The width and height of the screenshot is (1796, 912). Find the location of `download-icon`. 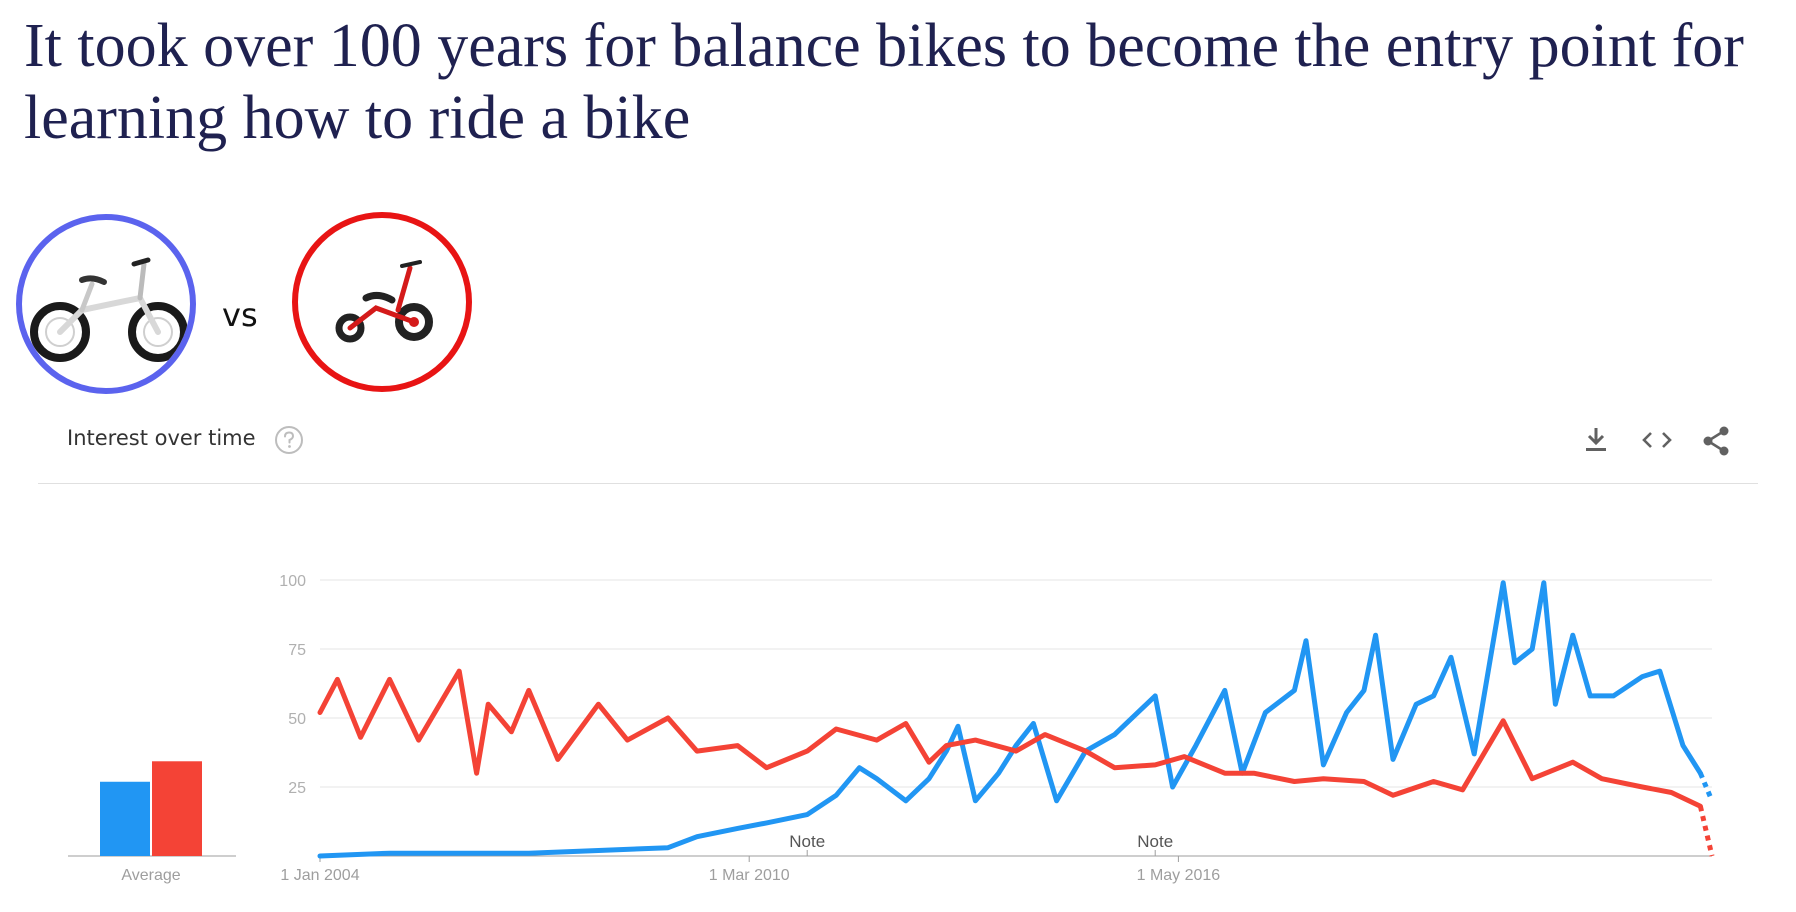

download-icon is located at coordinates (1596, 440).